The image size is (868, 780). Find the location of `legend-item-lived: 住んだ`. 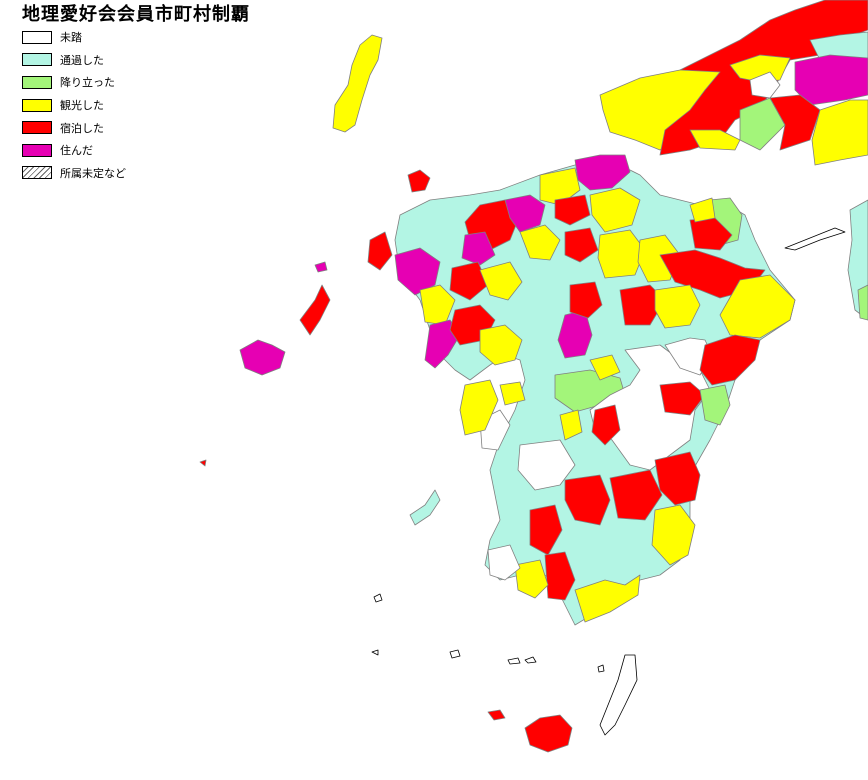

legend-item-lived: 住んだ is located at coordinates (74, 150).